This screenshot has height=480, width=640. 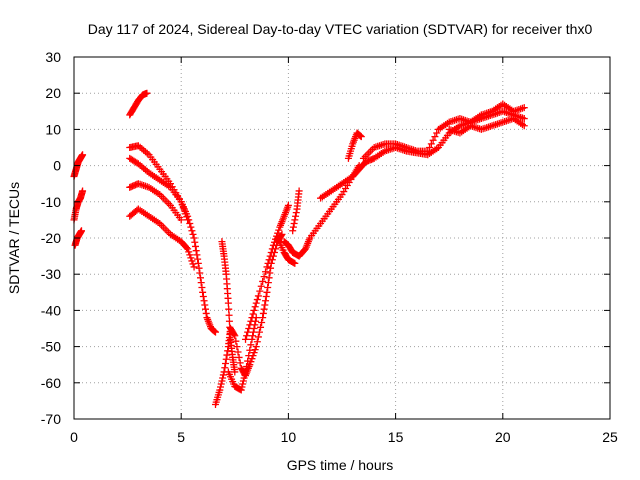 I want to click on data-point-track-b, so click(x=83, y=191).